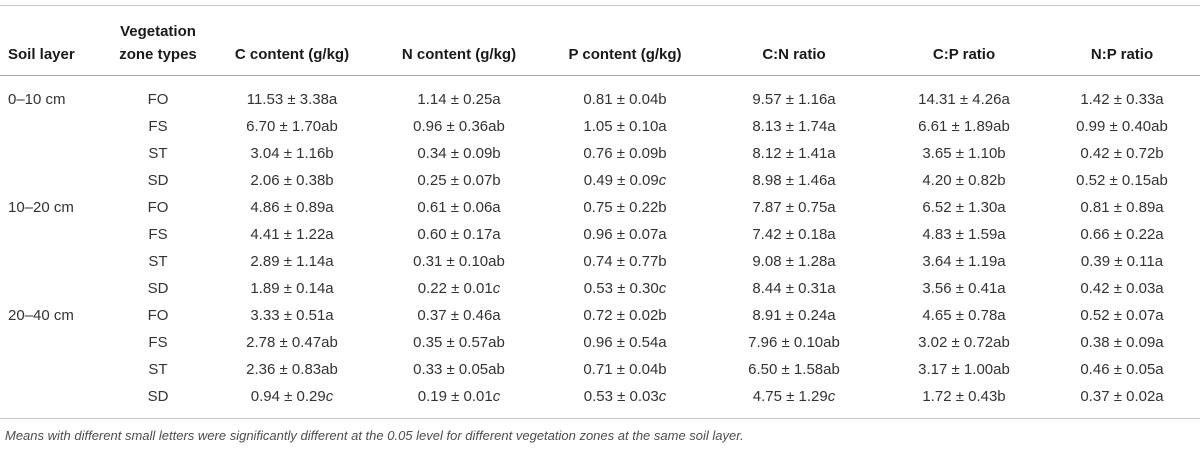 Image resolution: width=1200 pixels, height=451 pixels. What do you see at coordinates (292, 342) in the screenshot?
I see `value-cell-c-content: 2.78 ± 0.47ab` at bounding box center [292, 342].